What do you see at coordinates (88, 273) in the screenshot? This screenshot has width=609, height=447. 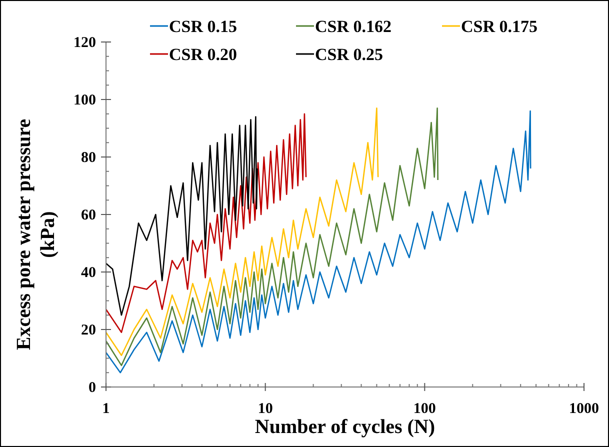 I see `y-tick-label: 40` at bounding box center [88, 273].